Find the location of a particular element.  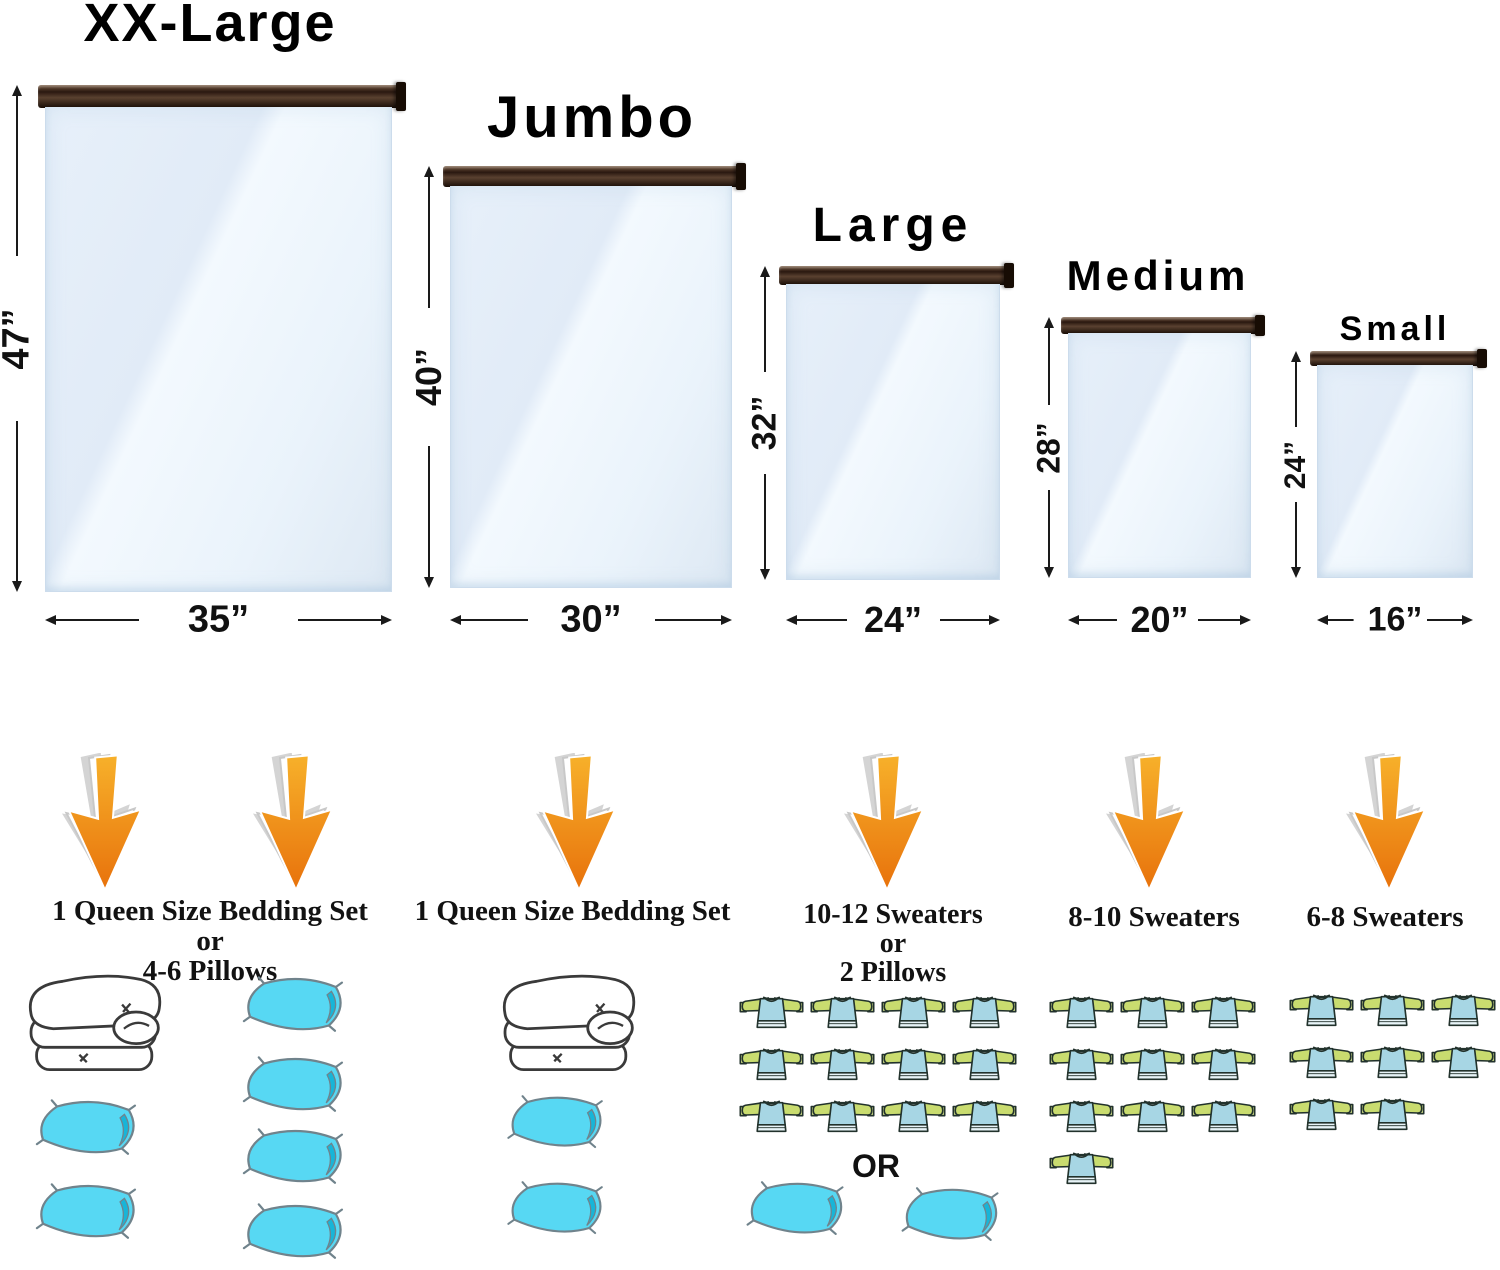

or-divider: OR is located at coordinates (876, 1166).